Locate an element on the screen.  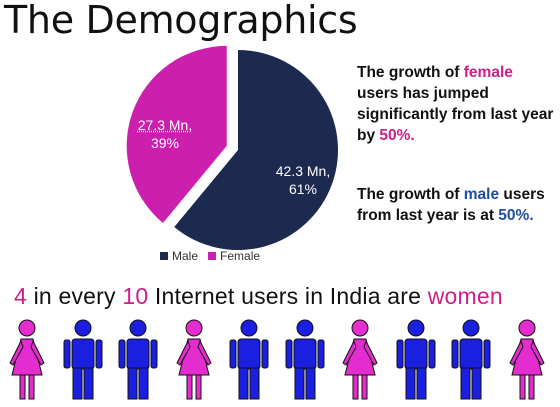
legend-item-male: Male is located at coordinates (179, 256).